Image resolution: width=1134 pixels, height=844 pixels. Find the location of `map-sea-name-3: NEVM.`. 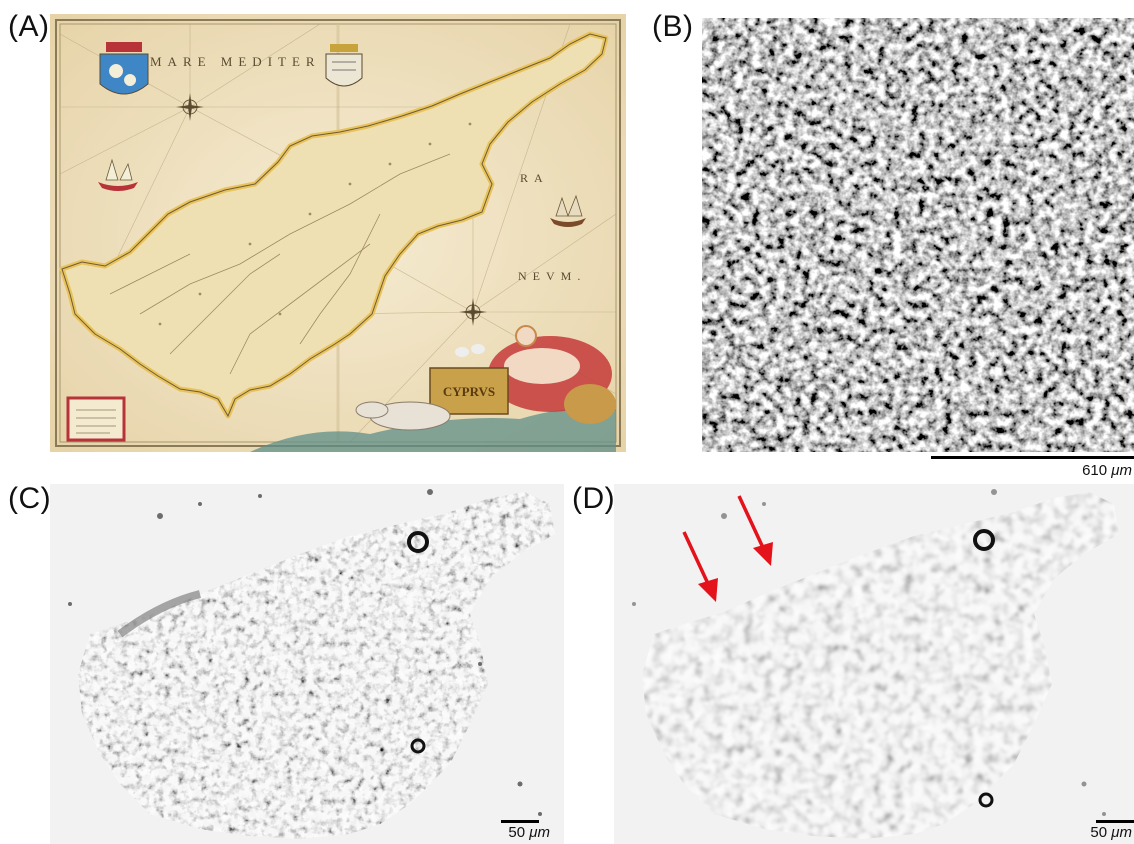

map-sea-name-3: NEVM. is located at coordinates (552, 276).